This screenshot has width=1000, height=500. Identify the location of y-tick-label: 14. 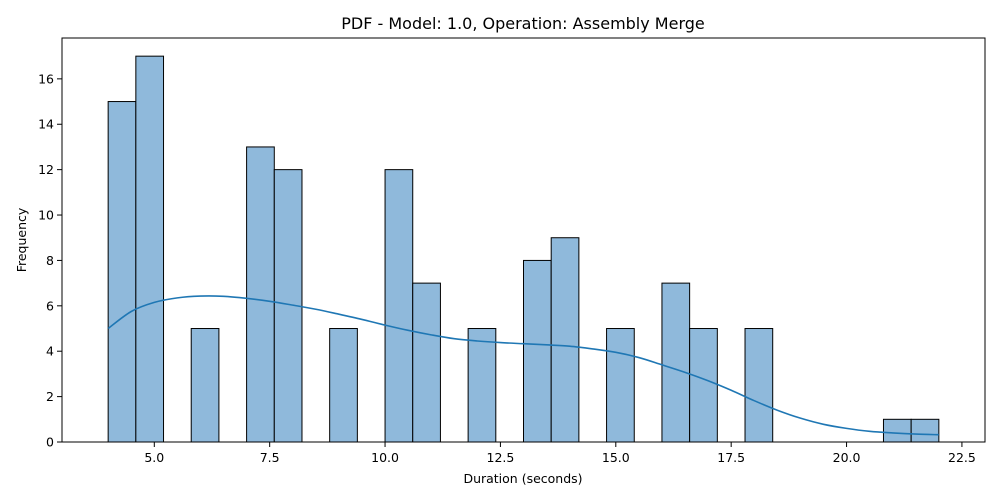
(46, 124).